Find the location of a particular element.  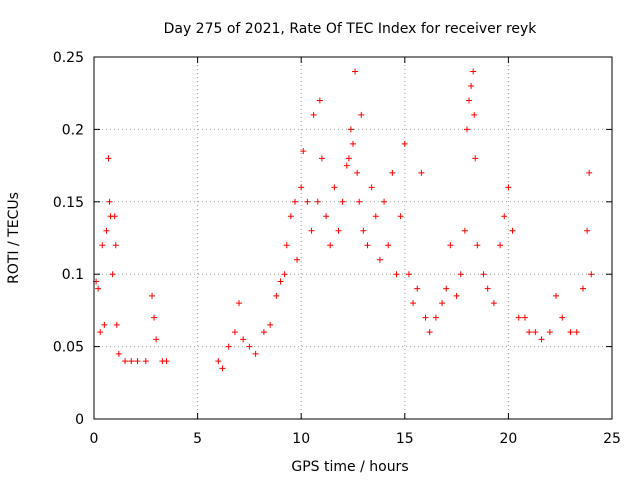

x-tick-label: 20 is located at coordinates (508, 439).